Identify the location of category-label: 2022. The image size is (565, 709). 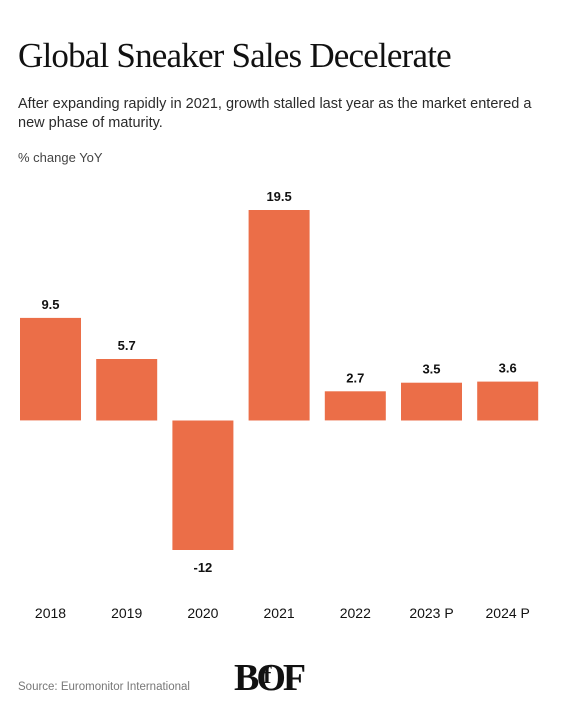
(355, 613).